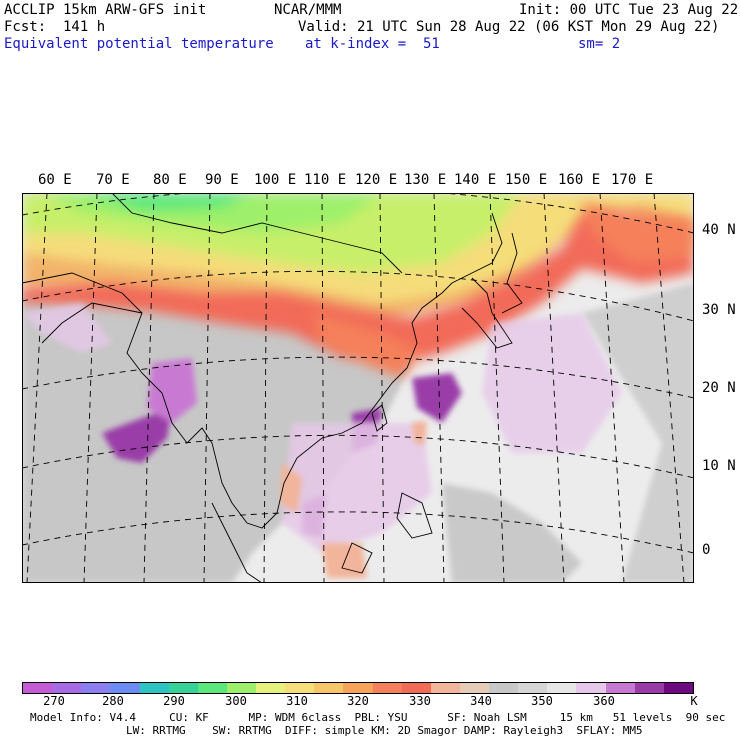  What do you see at coordinates (604, 701) in the screenshot?
I see `colorbar-label: 360` at bounding box center [604, 701].